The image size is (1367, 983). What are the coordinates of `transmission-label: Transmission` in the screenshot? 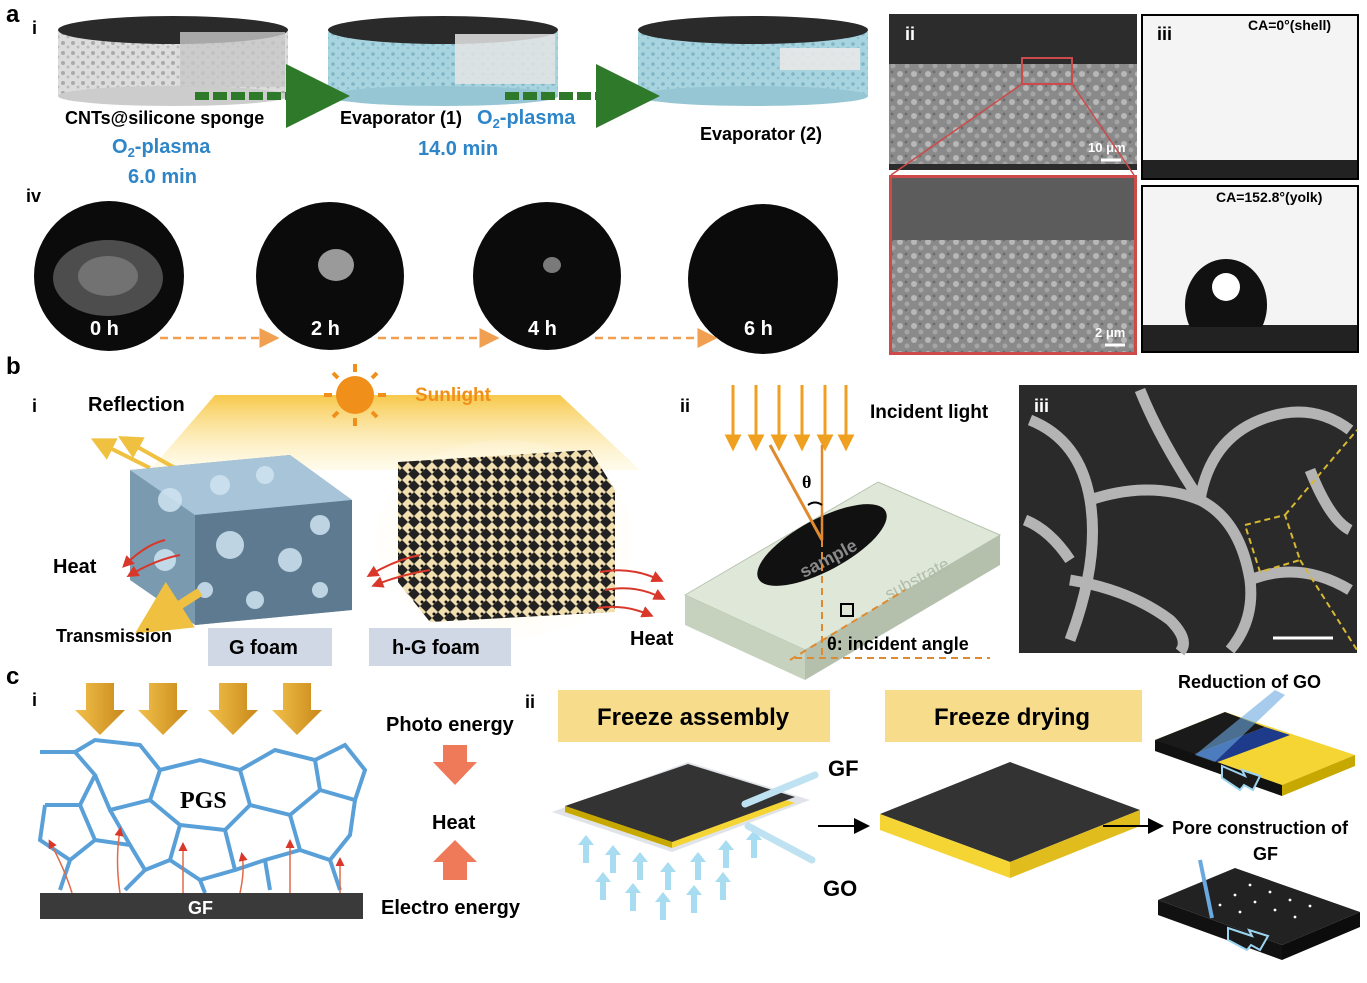 It's located at (114, 636).